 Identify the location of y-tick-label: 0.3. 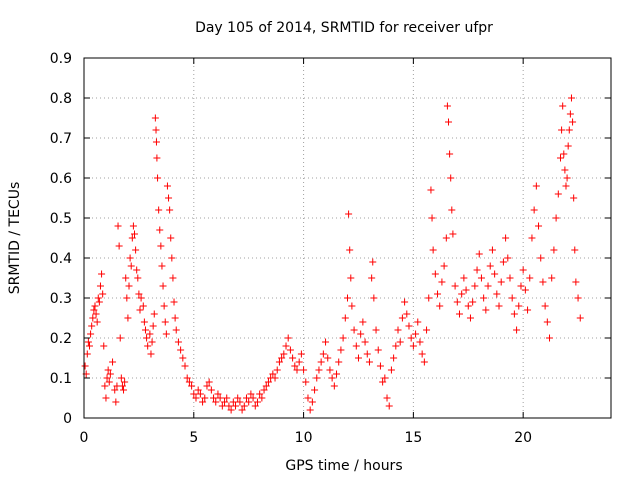
(61, 299).